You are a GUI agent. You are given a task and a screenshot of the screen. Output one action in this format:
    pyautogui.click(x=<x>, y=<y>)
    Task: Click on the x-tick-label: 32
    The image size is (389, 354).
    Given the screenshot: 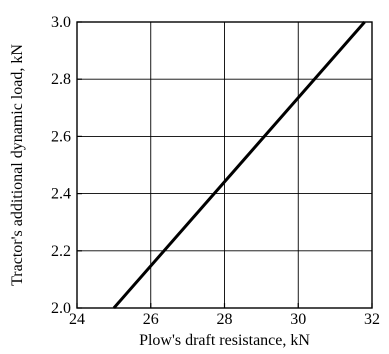 What is the action you would take?
    pyautogui.click(x=372, y=319)
    